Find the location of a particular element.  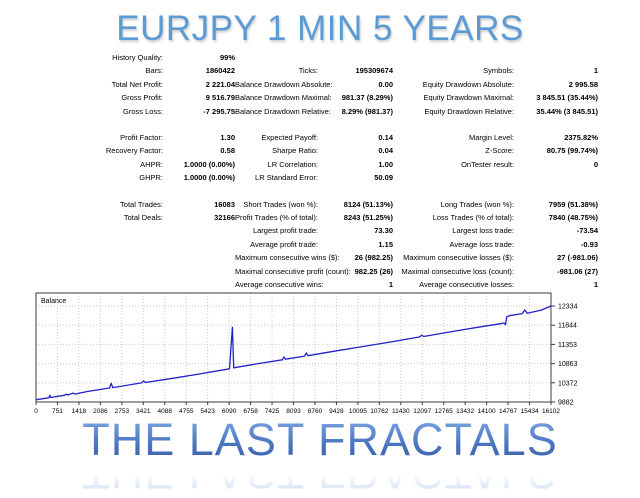

stat-row: History Quality: 99% is located at coordinates (320, 57).